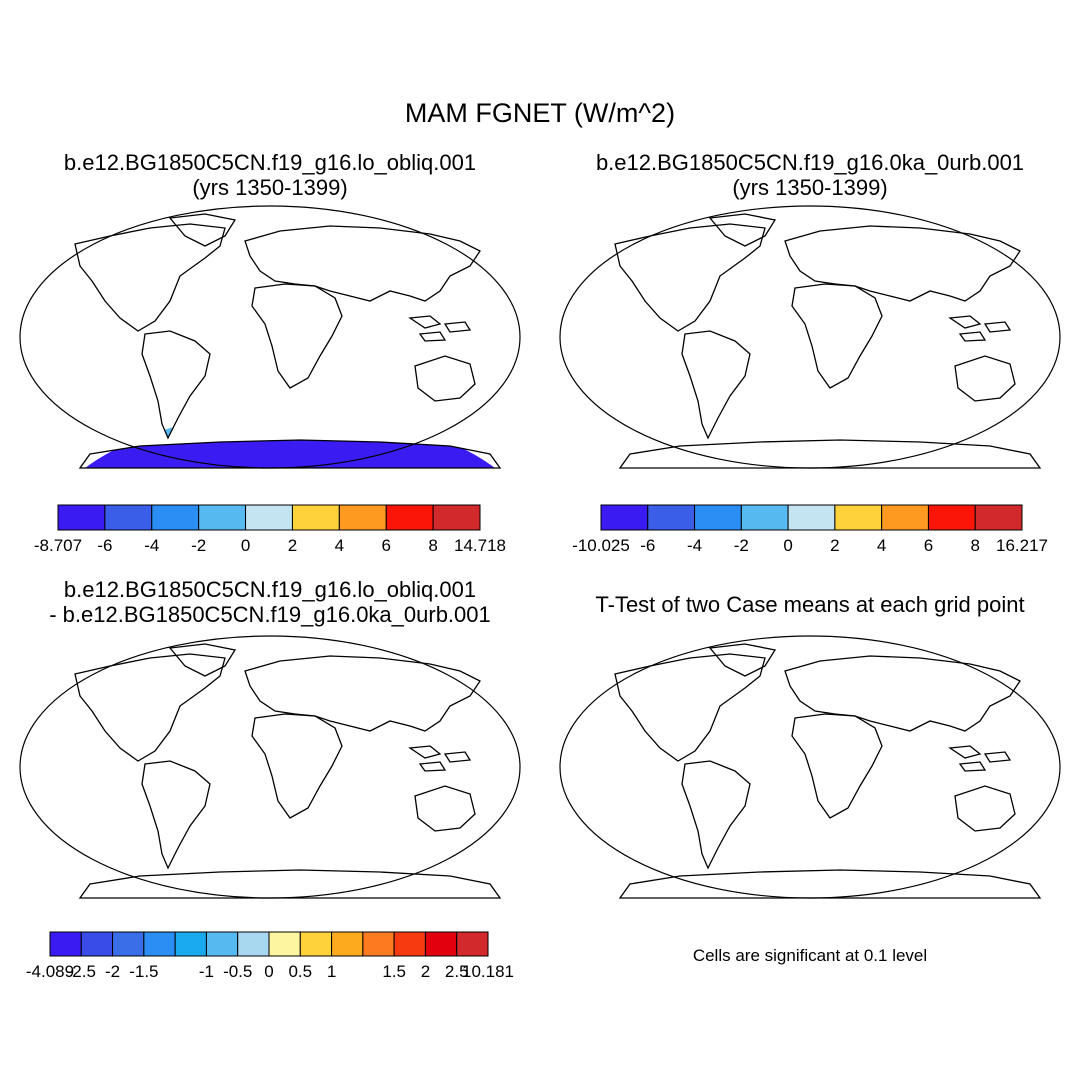  What do you see at coordinates (237, 971) in the screenshot?
I see `colorbar-3-tick-label: -0.5` at bounding box center [237, 971].